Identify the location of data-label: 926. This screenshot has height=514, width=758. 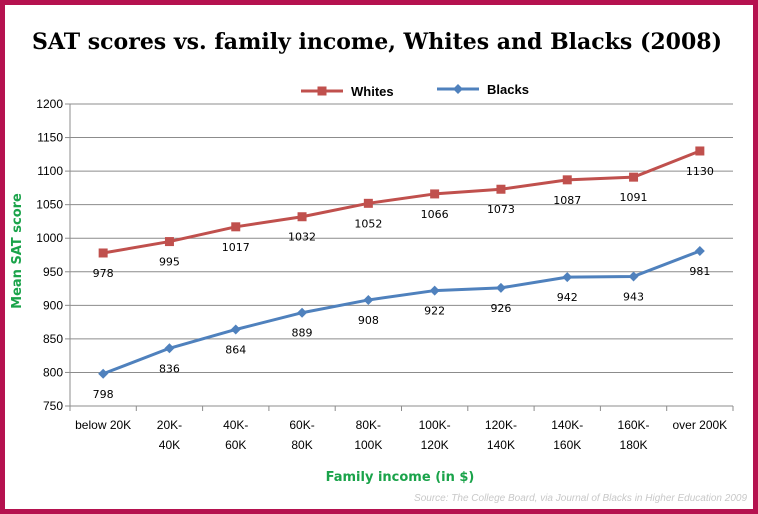
(500, 308).